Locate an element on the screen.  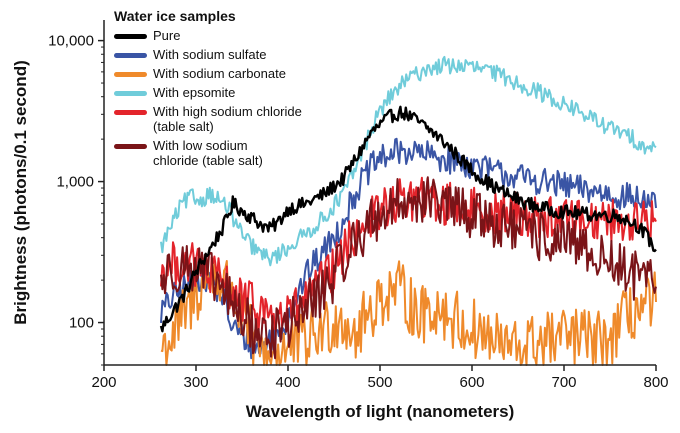
legend-title: Water ice samples is located at coordinates (175, 16).